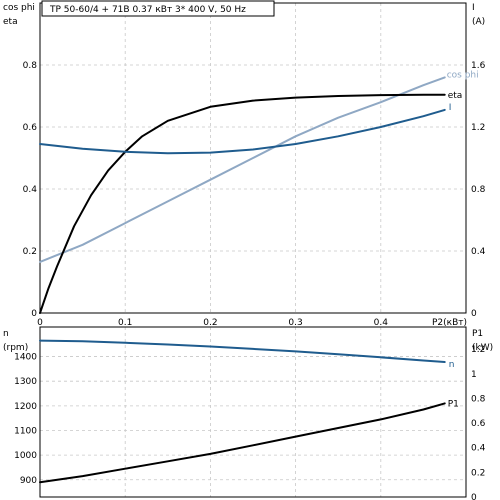  What do you see at coordinates (453, 404) in the screenshot?
I see `series-label-power: P1` at bounding box center [453, 404].